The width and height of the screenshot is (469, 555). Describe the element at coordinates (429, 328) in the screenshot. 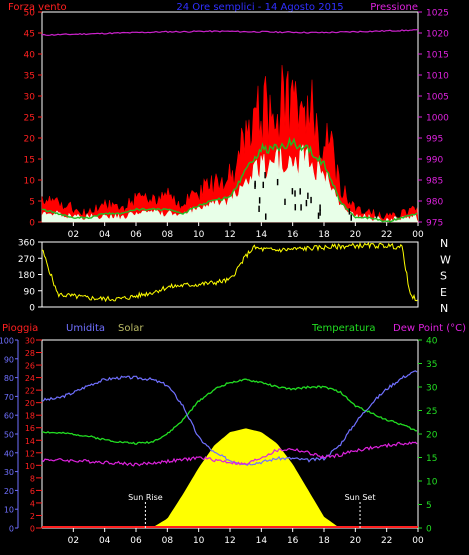

I see `dewpoint-label: Dew Point (°C)` at that location.